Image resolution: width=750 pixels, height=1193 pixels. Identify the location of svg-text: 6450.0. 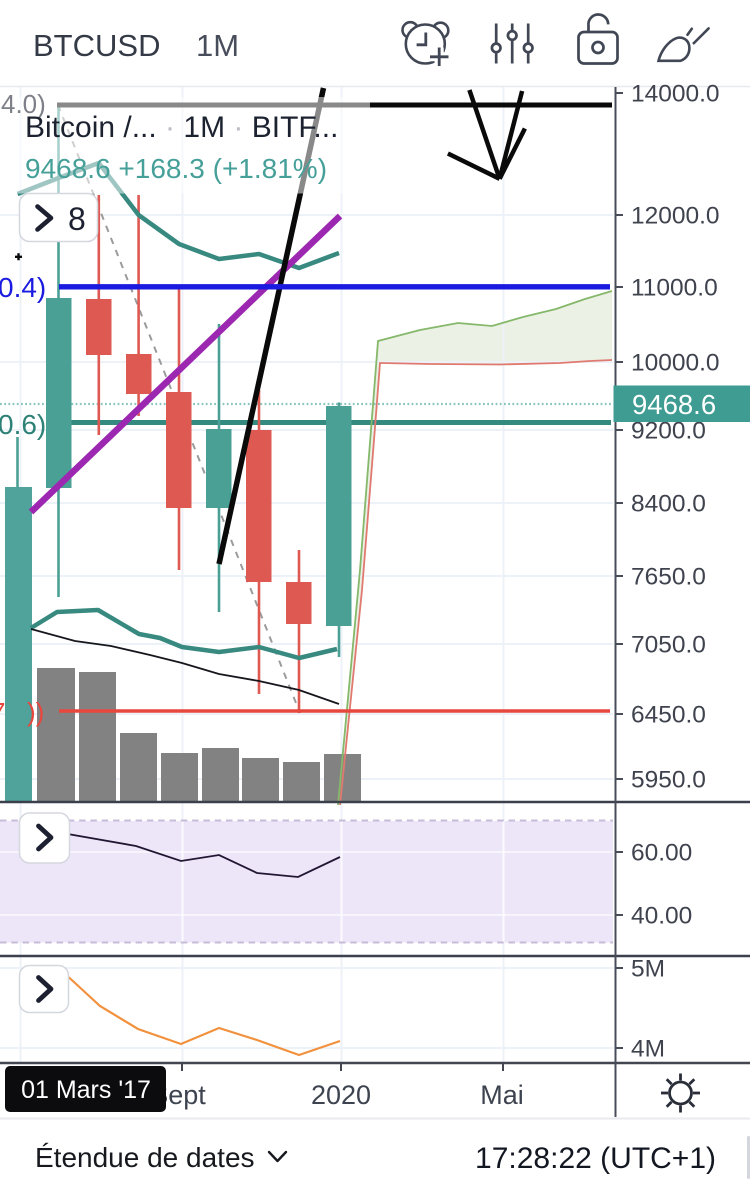
(668, 715).